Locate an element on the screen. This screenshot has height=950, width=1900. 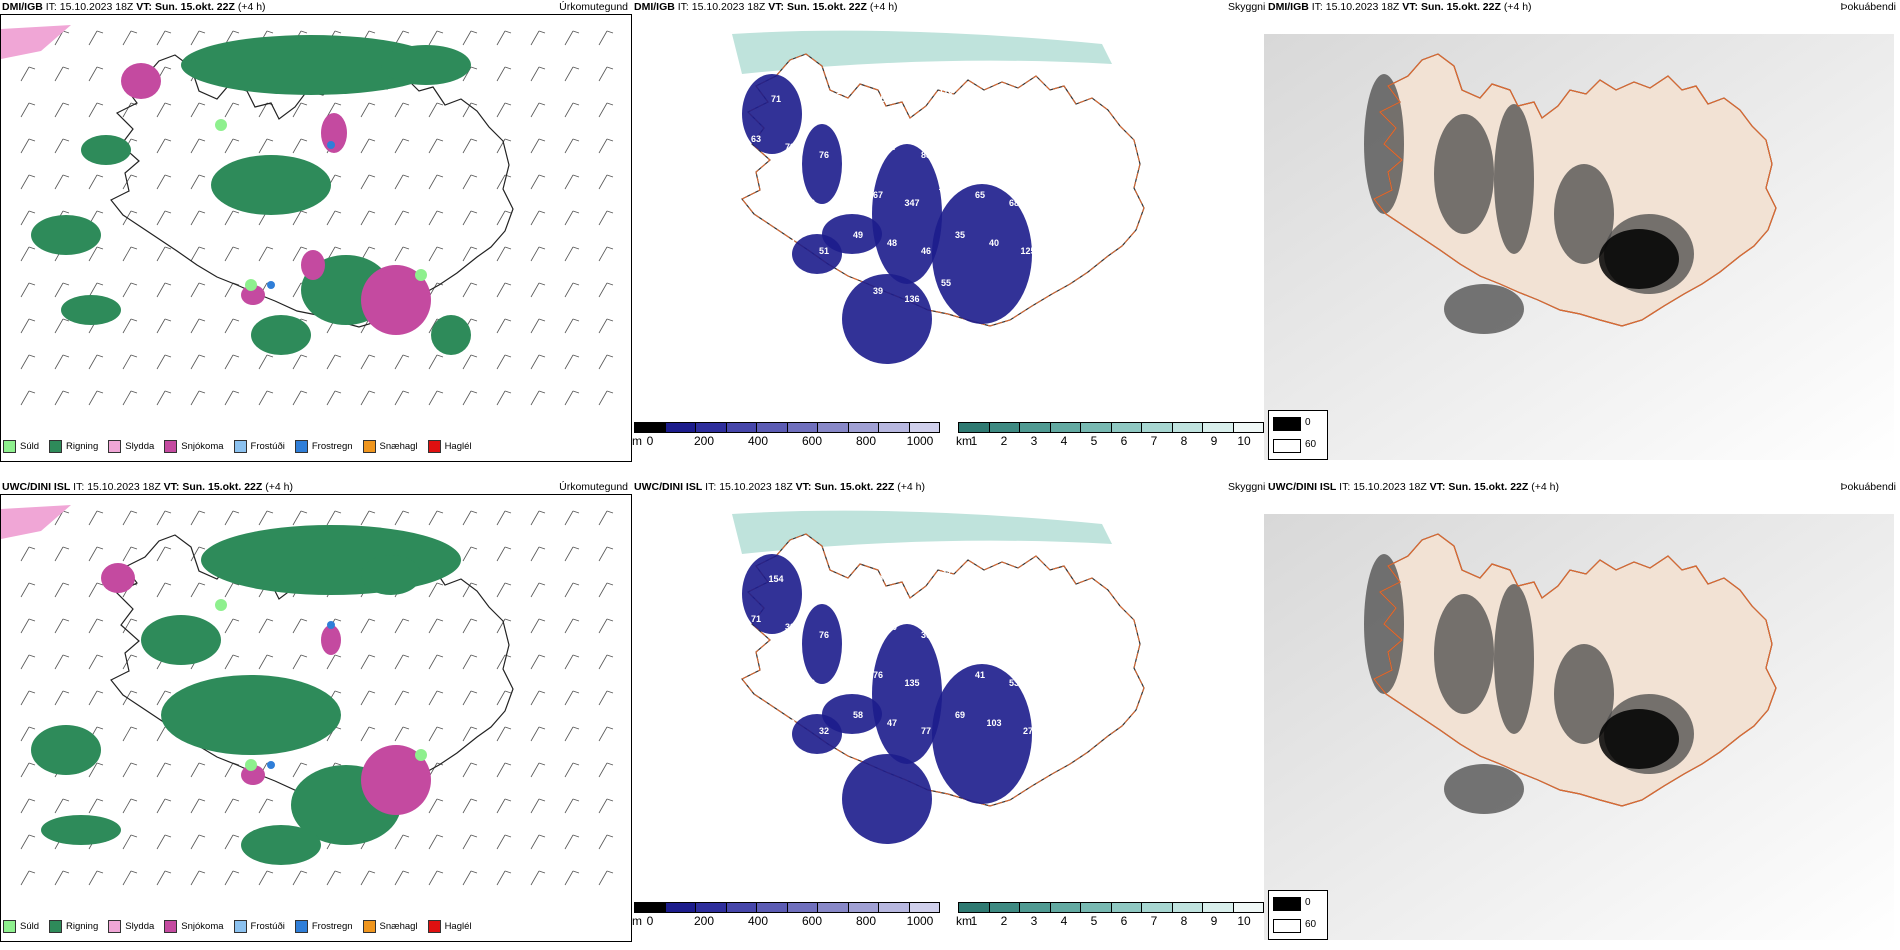
fog-key-label: 0 is located at coordinates (1308, 422).